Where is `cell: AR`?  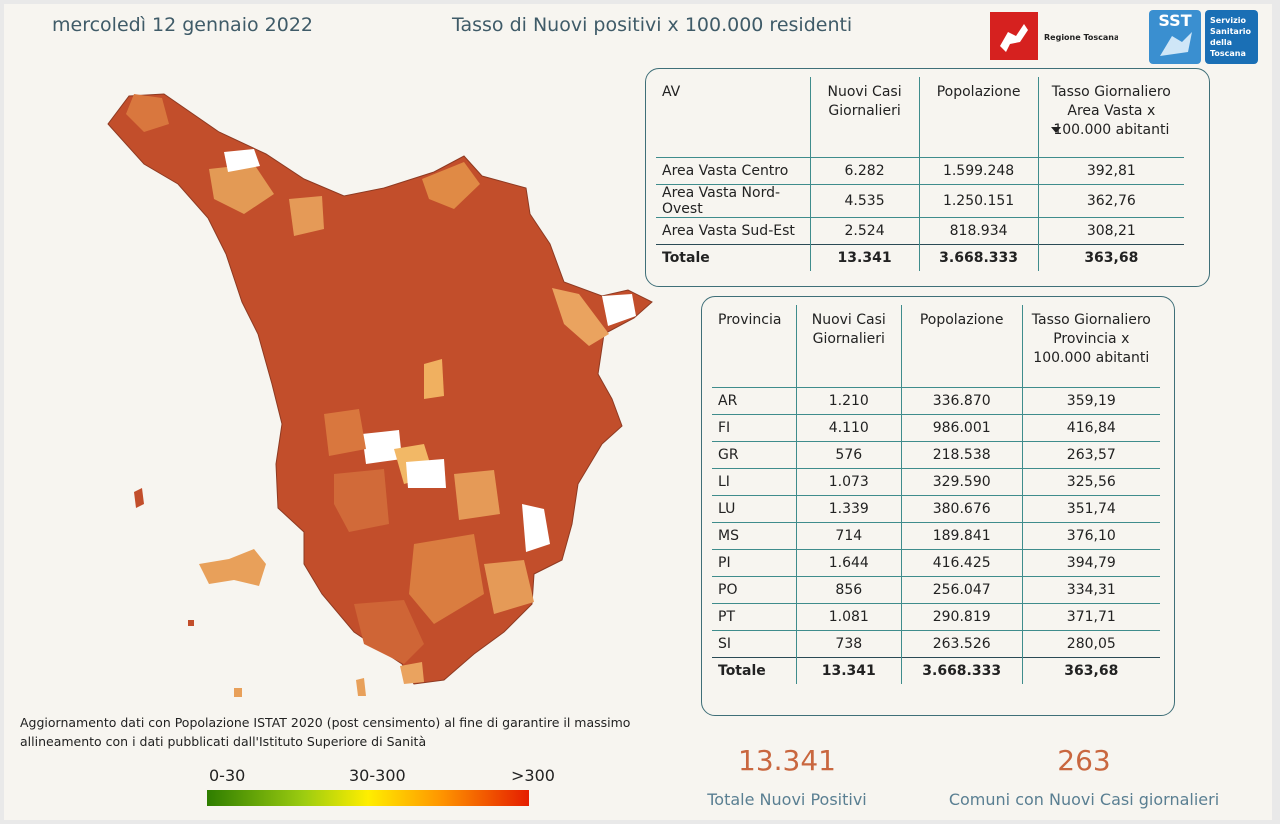
cell: AR is located at coordinates (754, 401).